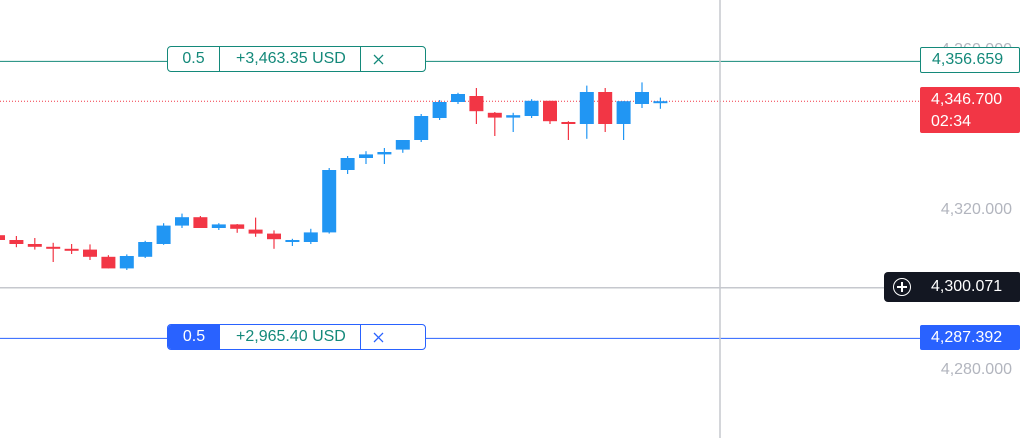 Image resolution: width=1025 pixels, height=443 pixels. I want to click on take-profit-order-label: 0.5 +3,463.35 USD, so click(296, 59).